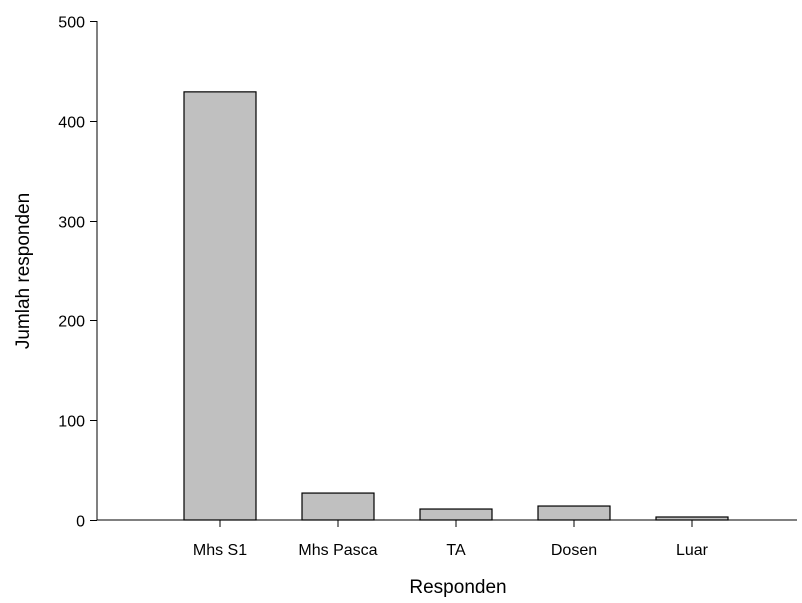 The height and width of the screenshot is (603, 802). Describe the element at coordinates (23, 271) in the screenshot. I see `y-axis-title: Jumlah responden` at that location.